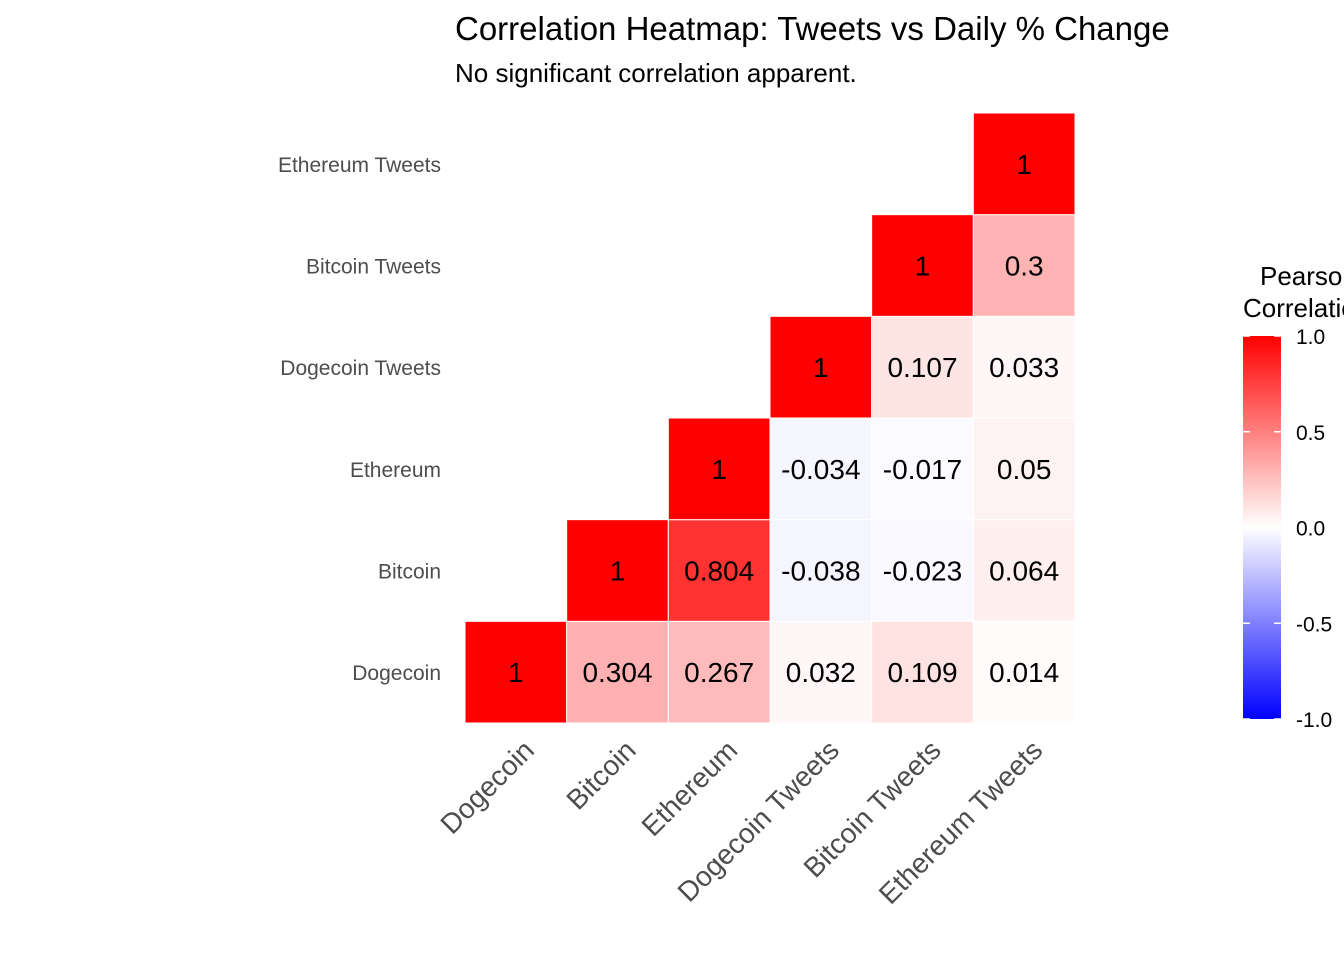 This screenshot has width=1344, height=960. I want to click on cell-value-label: 0.014, so click(1024, 672).